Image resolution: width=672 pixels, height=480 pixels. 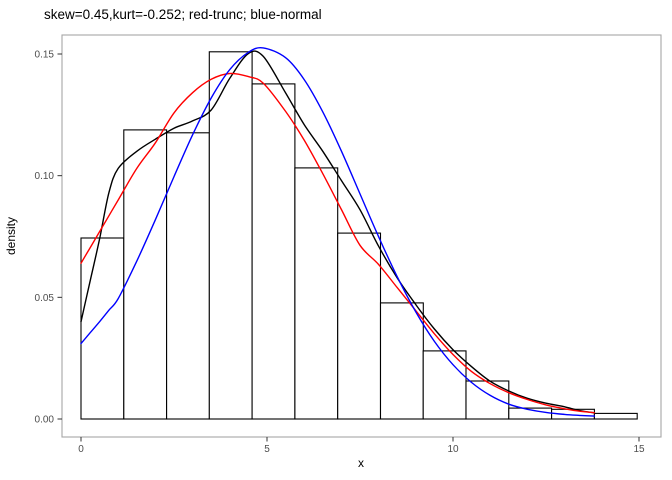 I want to click on x-tick-label: 5, so click(x=267, y=449).